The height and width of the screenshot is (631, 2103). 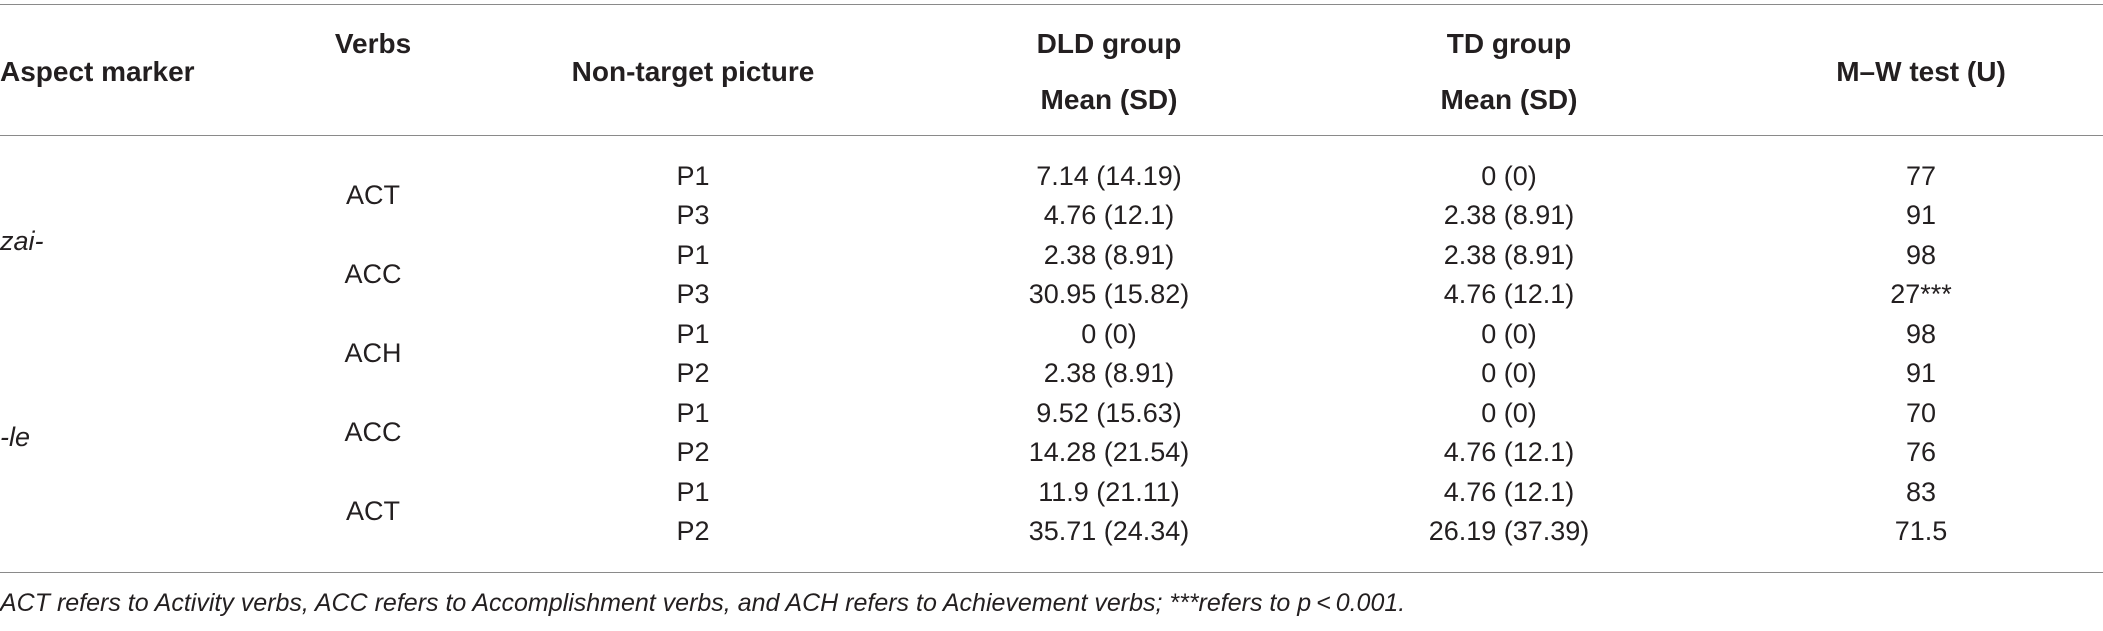 What do you see at coordinates (1109, 176) in the screenshot?
I see `dld-cell: 7.14 (14.19)` at bounding box center [1109, 176].